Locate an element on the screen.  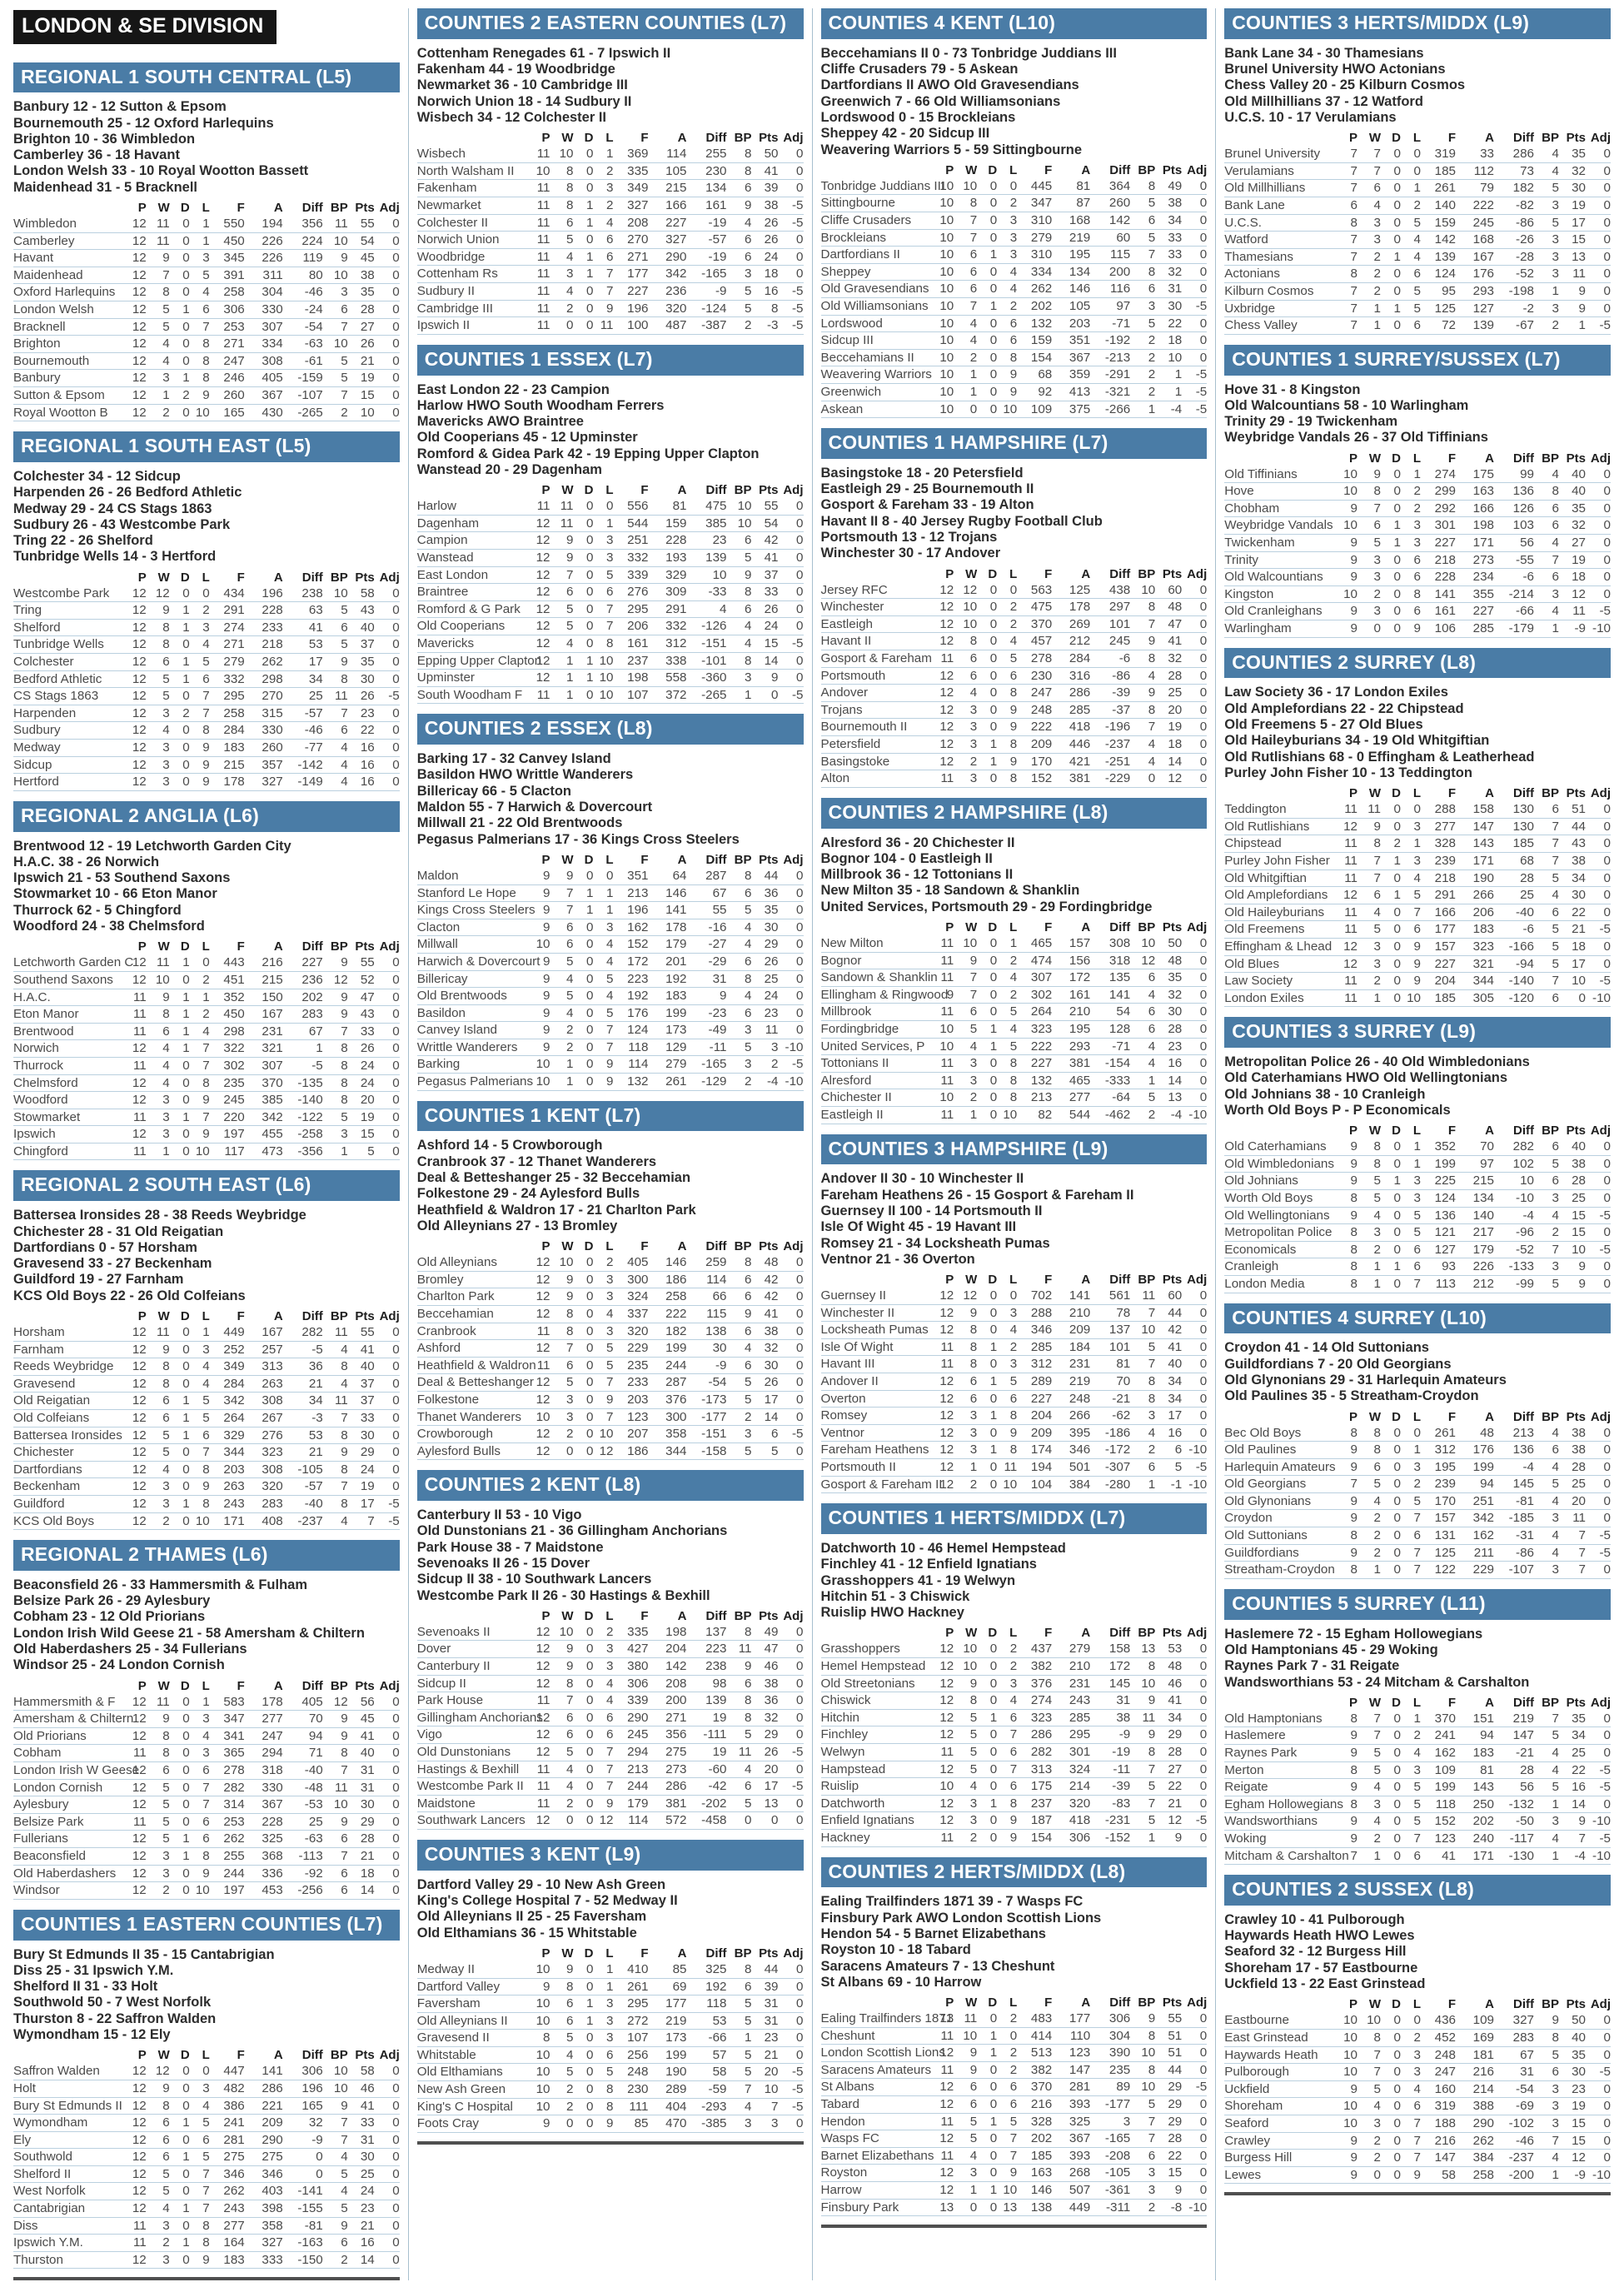
stat-cell: 135 is located at coordinates (1119, 977).